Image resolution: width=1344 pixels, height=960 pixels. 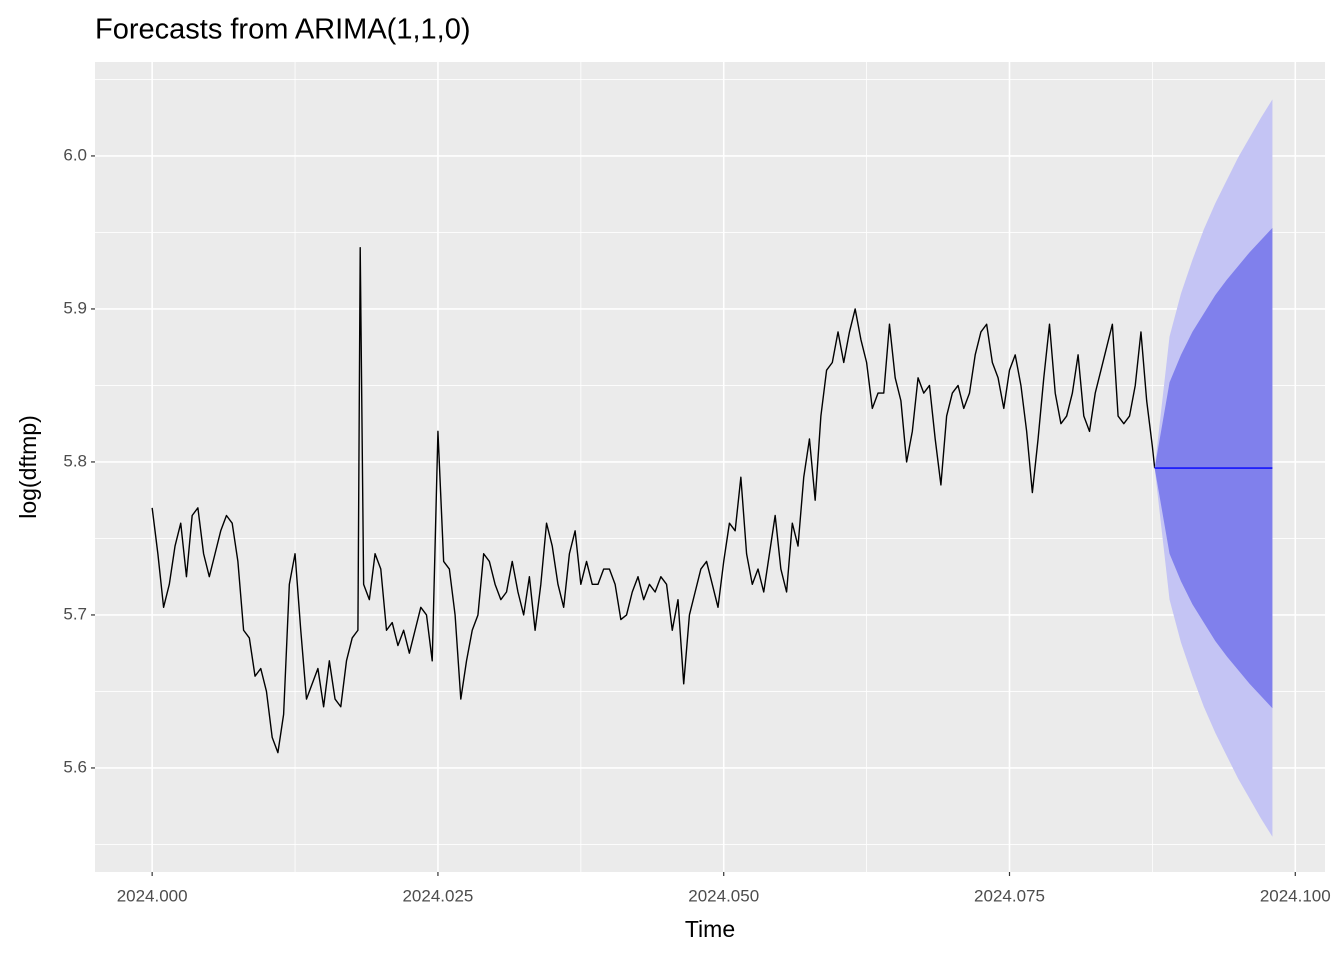 What do you see at coordinates (75, 766) in the screenshot?
I see `y-tick-label: 5.6` at bounding box center [75, 766].